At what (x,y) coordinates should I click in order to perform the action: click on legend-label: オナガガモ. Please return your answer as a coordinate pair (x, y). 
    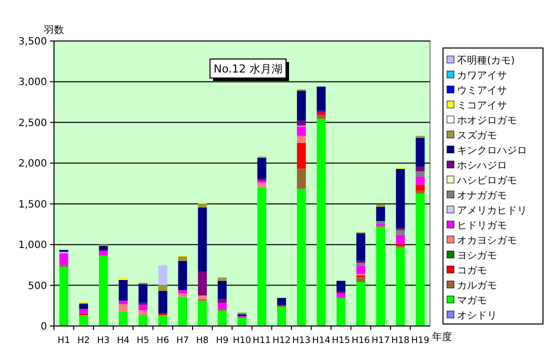
    Looking at the image, I should click on (482, 196).